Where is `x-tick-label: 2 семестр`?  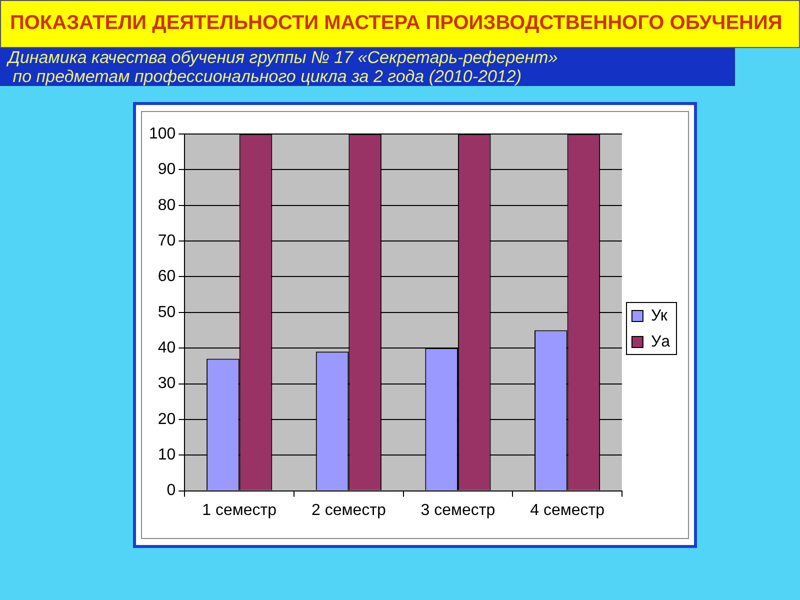
x-tick-label: 2 семестр is located at coordinates (348, 510).